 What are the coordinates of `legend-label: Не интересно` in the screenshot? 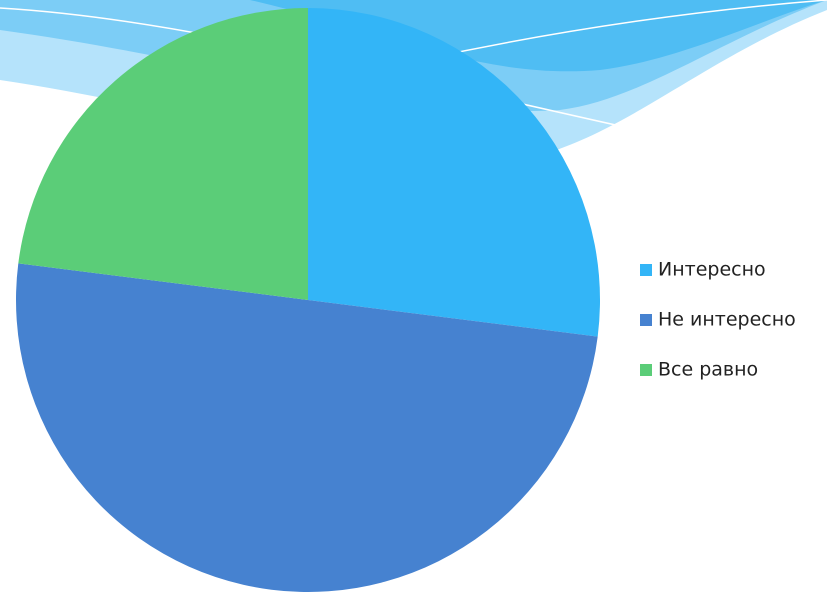 It's located at (727, 320).